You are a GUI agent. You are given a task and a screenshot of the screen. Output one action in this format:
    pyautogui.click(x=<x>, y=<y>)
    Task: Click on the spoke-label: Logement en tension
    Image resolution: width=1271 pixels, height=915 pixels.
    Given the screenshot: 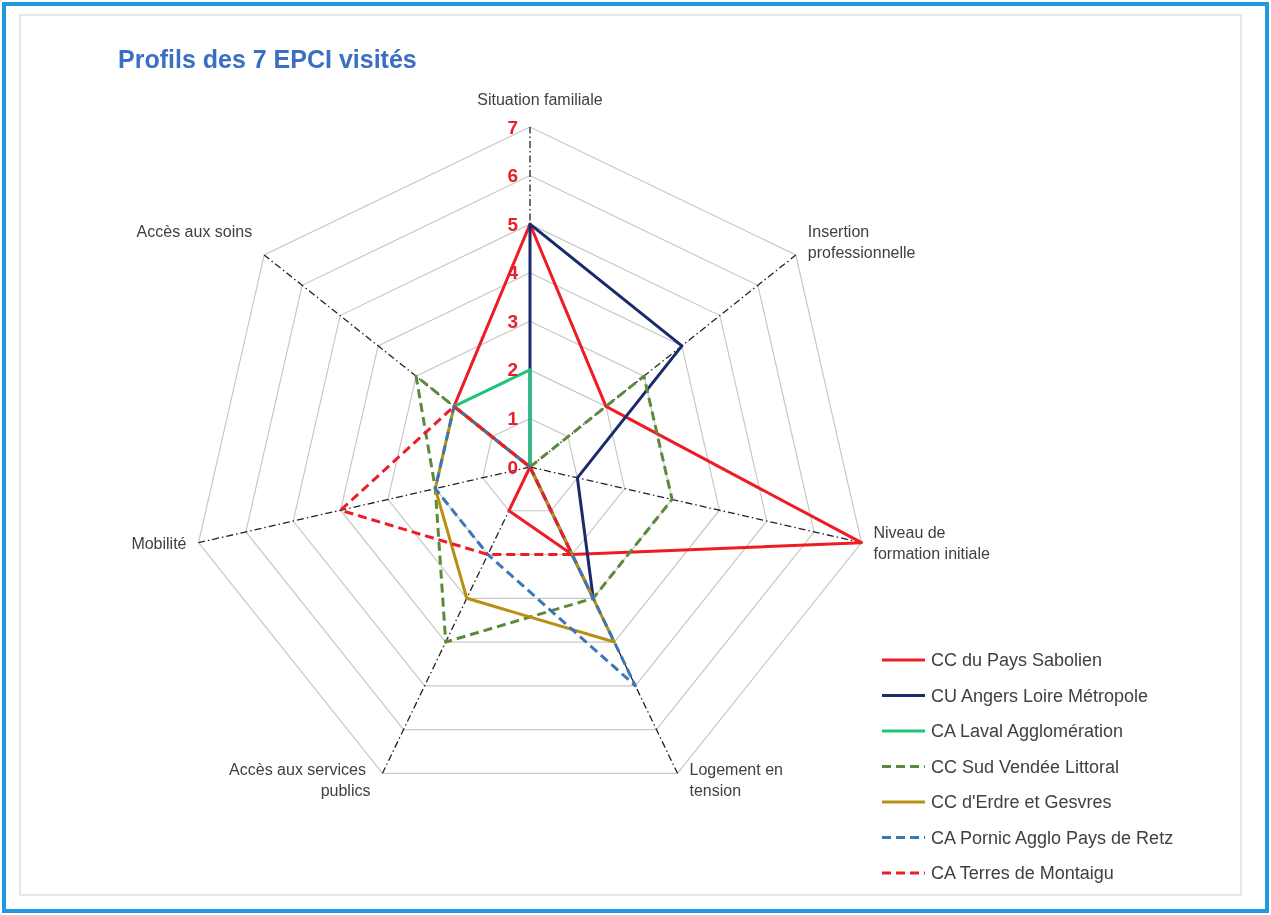 What is the action you would take?
    pyautogui.click(x=738, y=780)
    